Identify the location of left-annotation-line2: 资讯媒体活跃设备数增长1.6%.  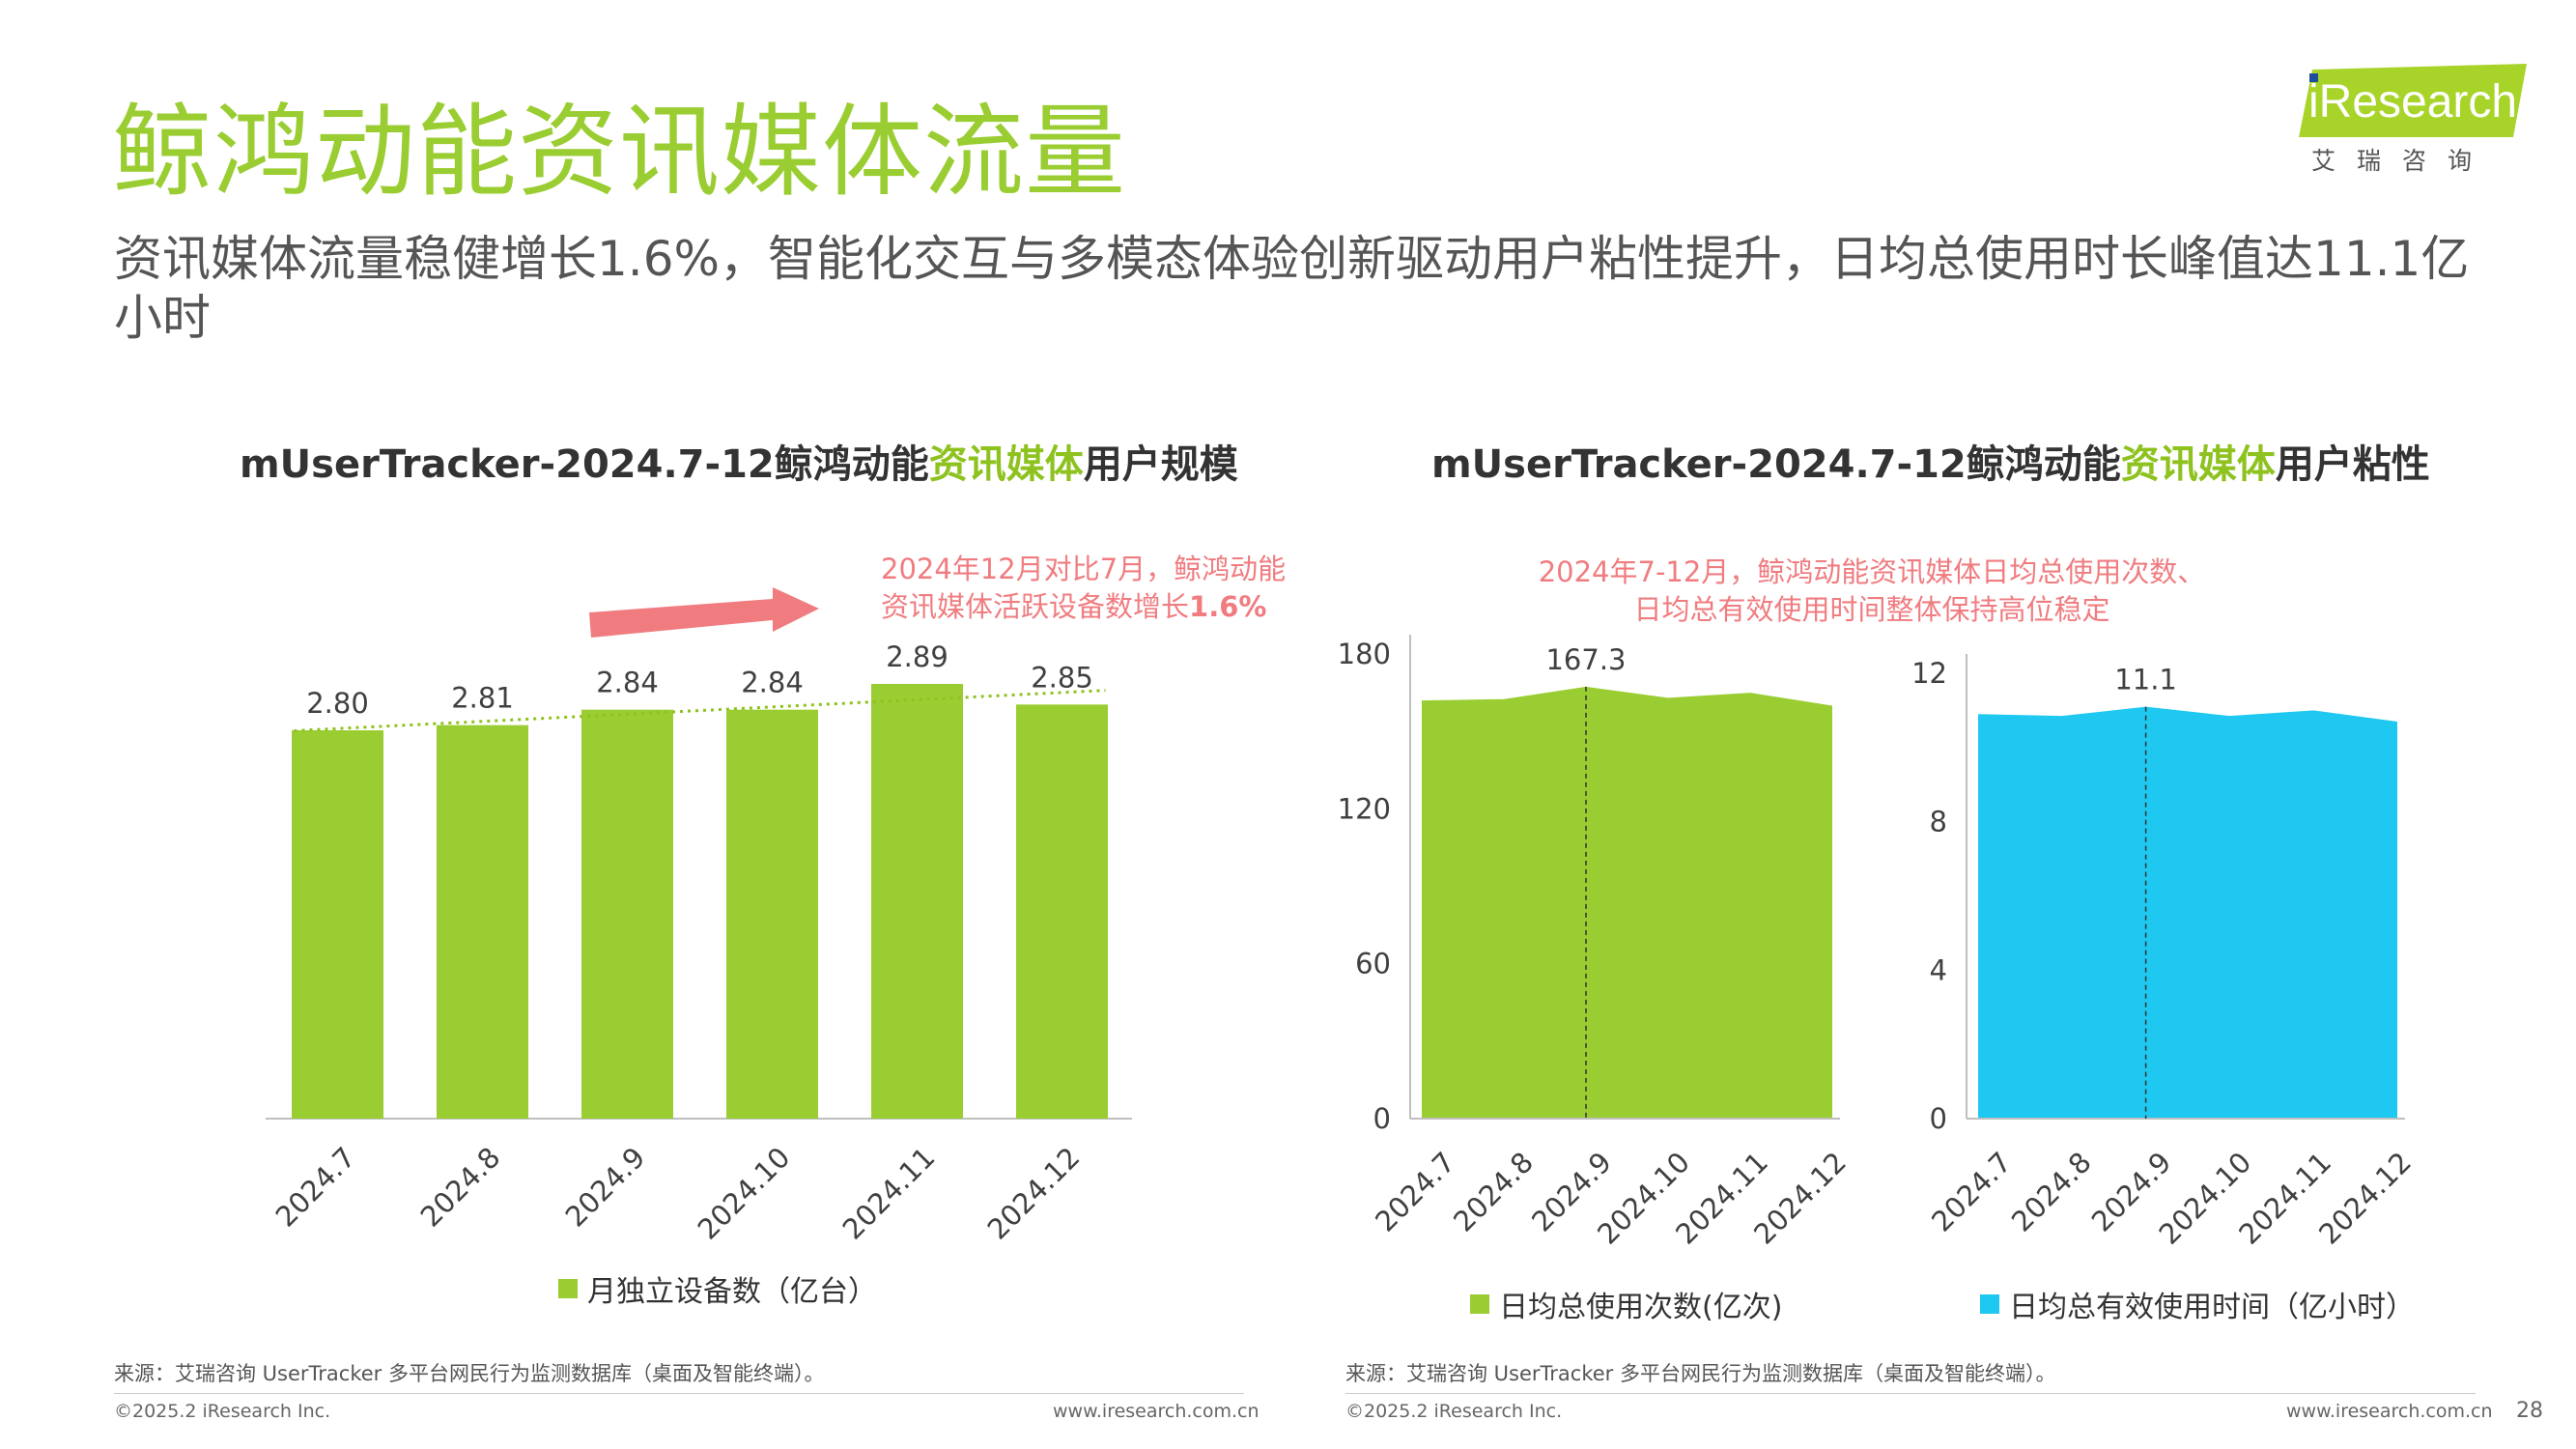
(1083, 607).